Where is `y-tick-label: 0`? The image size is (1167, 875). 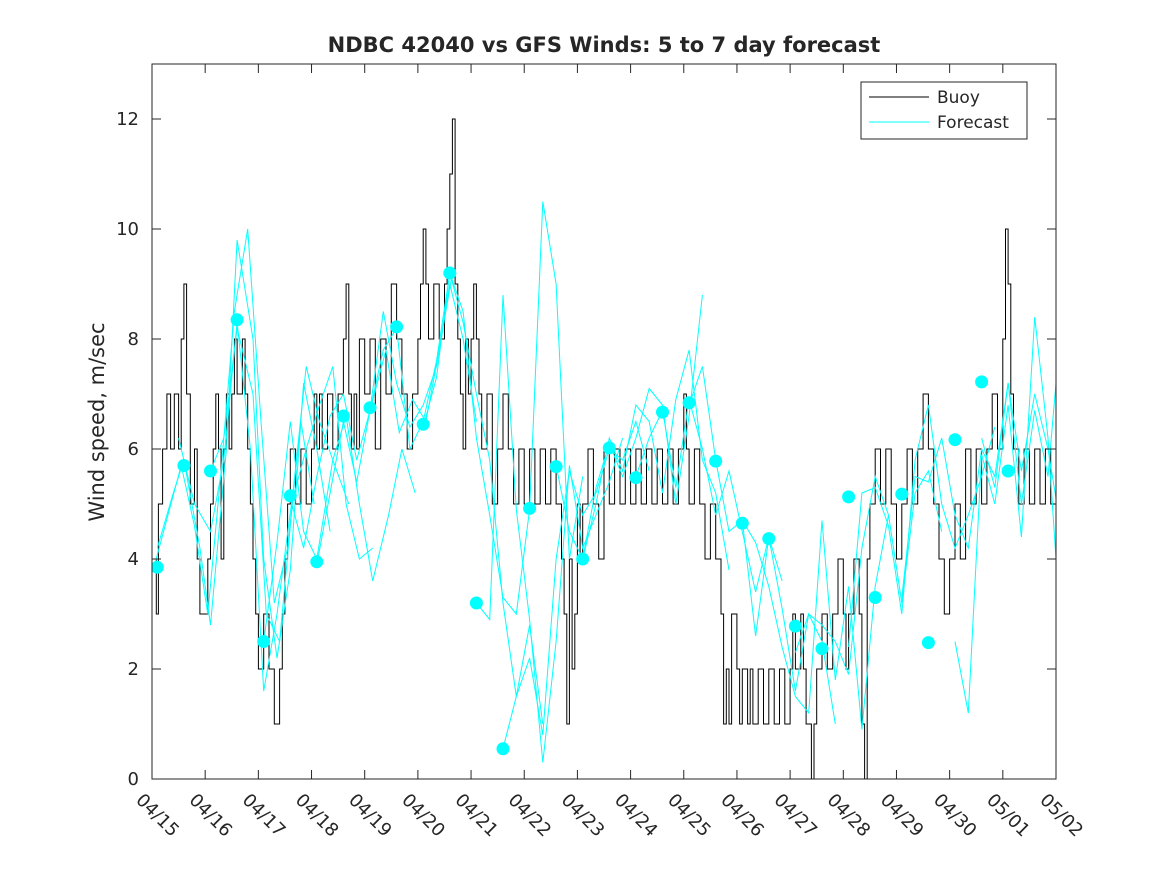 y-tick-label: 0 is located at coordinates (133, 779).